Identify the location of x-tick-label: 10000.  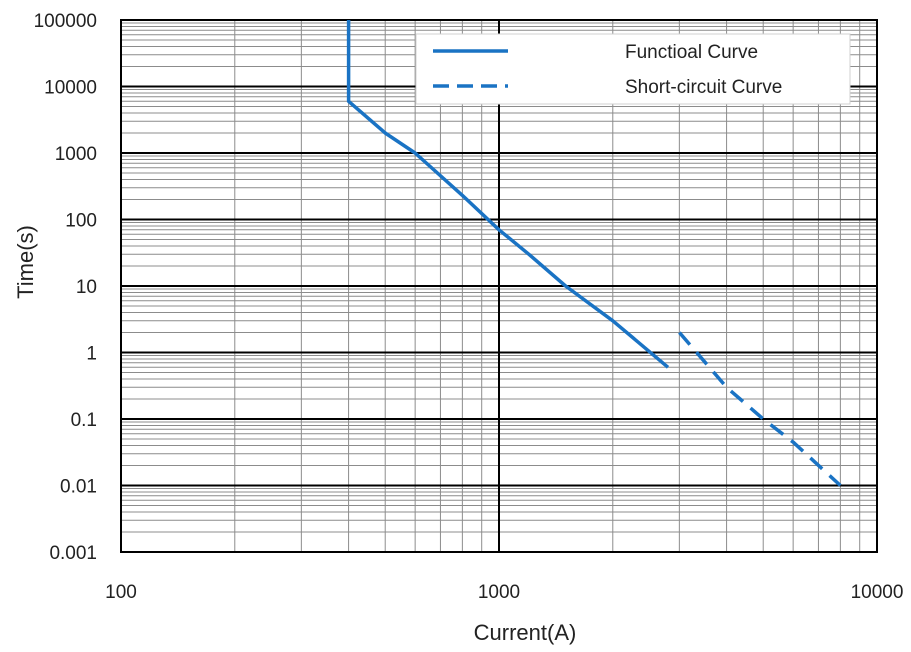
(877, 592).